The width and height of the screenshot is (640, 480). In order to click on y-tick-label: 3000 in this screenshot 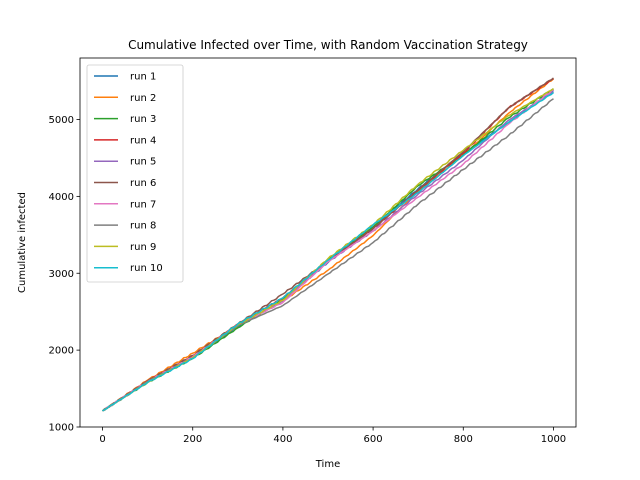, I will do `click(61, 274)`.